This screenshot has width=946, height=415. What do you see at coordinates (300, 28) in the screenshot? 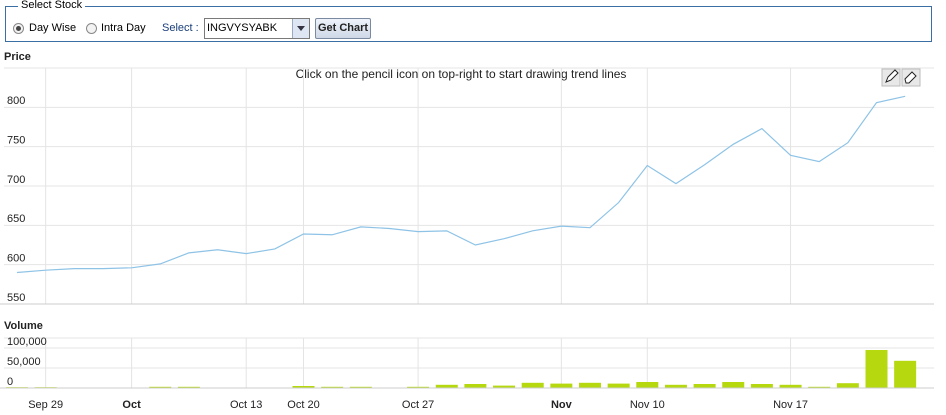
I see `select-arrow` at bounding box center [300, 28].